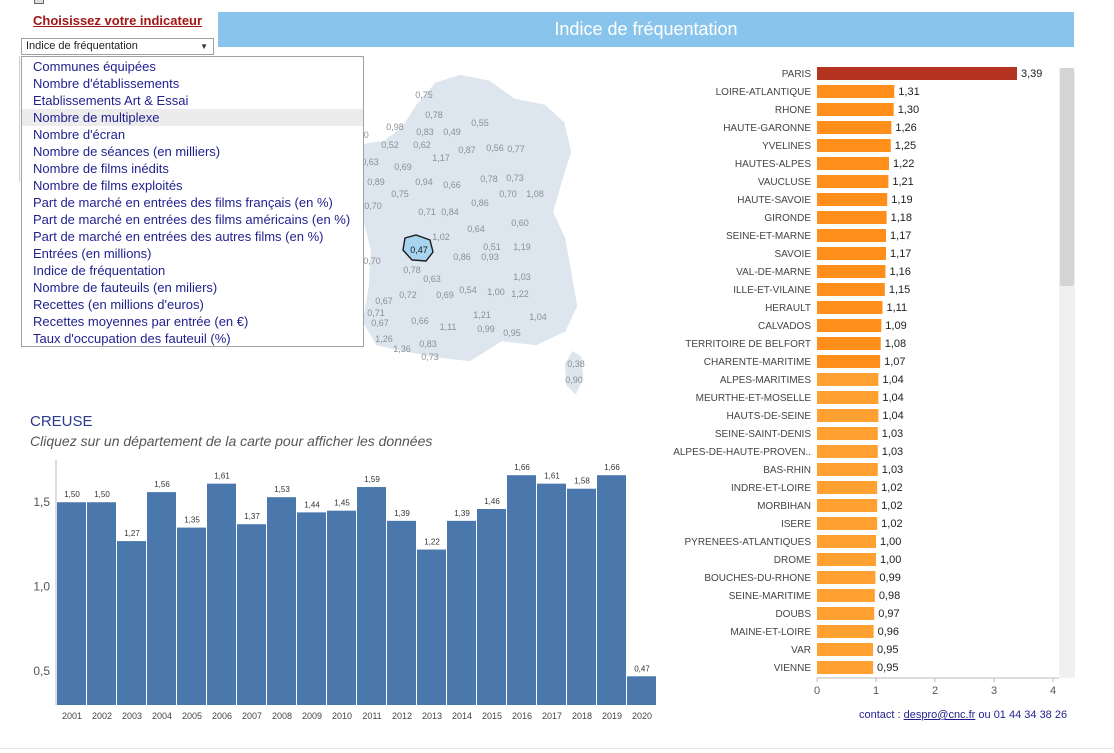  I want to click on dropdown-option: Nombre de séances (en milliers), so click(127, 151).